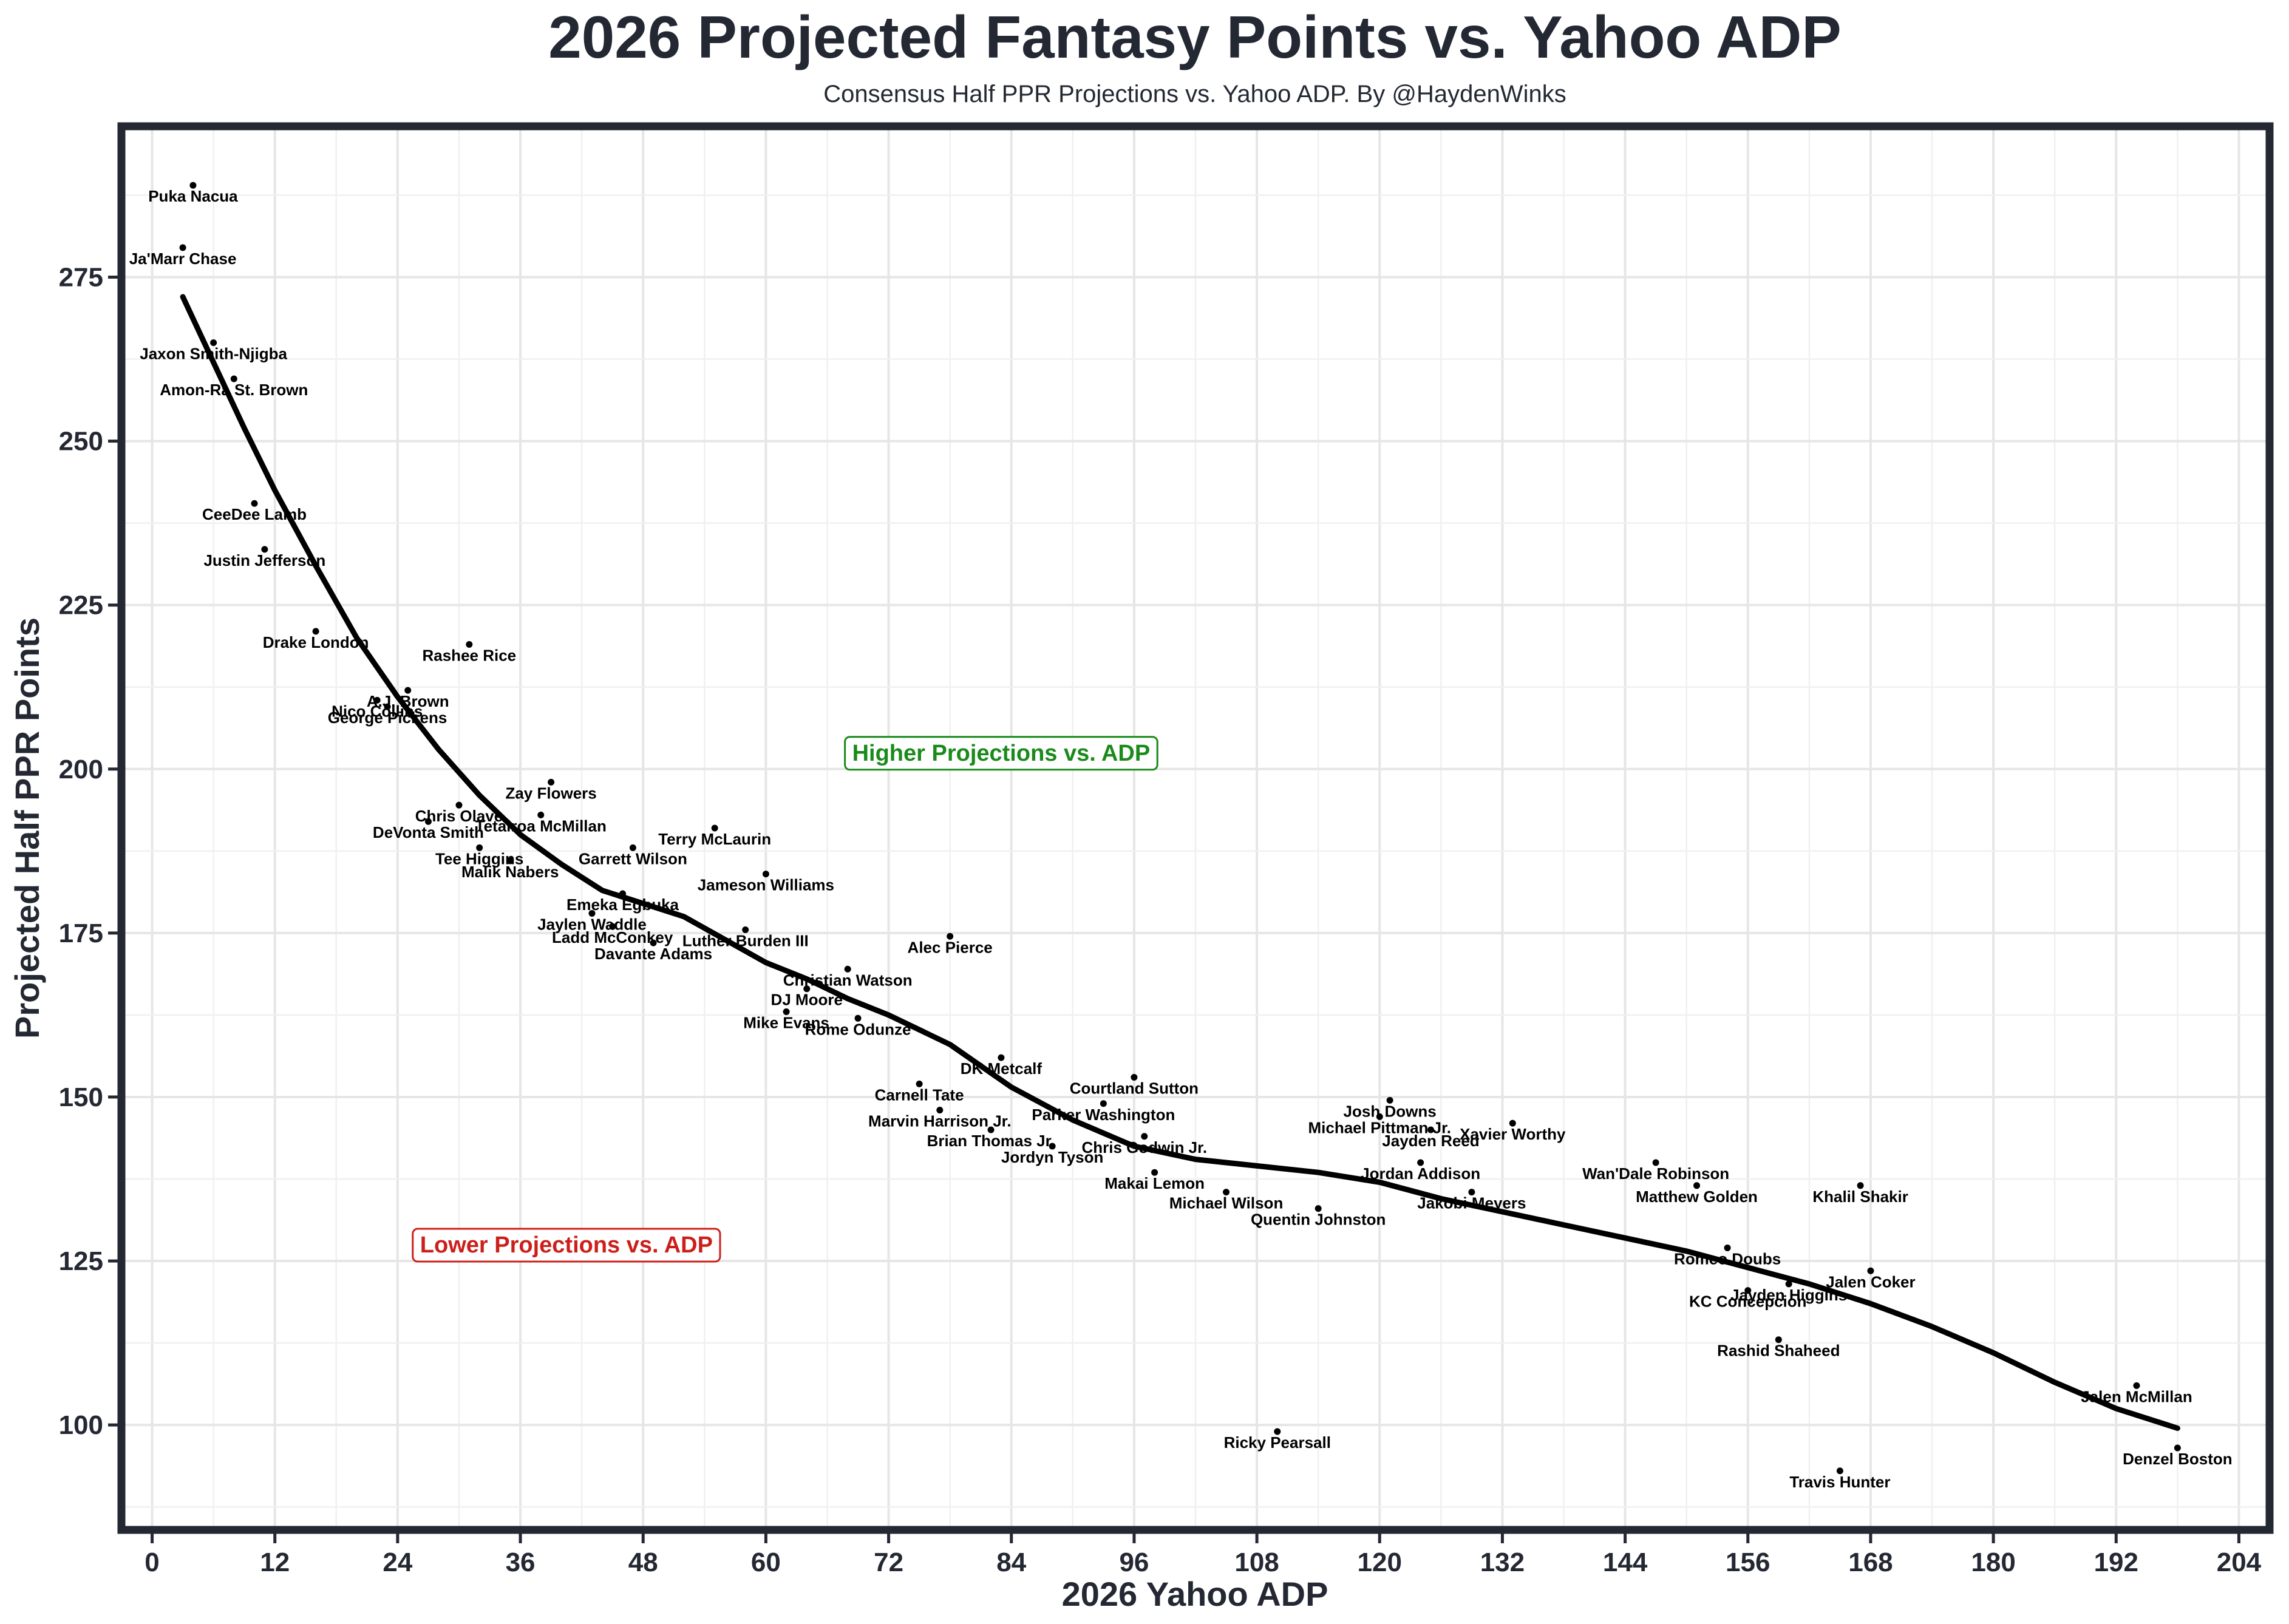  What do you see at coordinates (1257, 1562) in the screenshot?
I see `x-tick-label: 108` at bounding box center [1257, 1562].